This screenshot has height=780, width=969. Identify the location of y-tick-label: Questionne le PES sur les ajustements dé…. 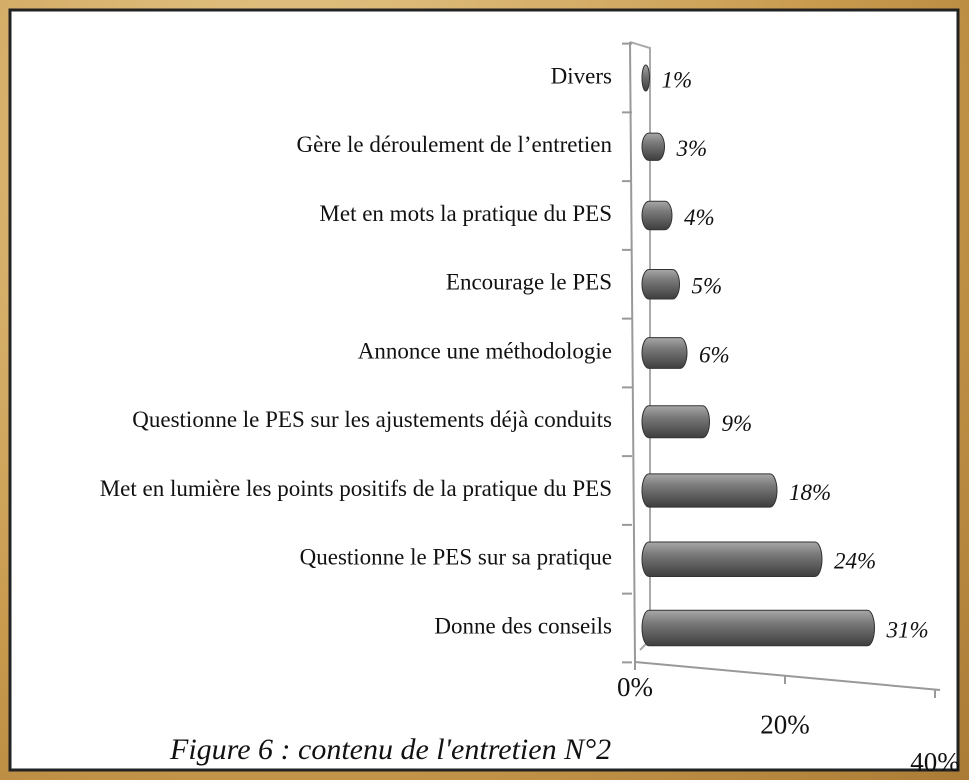
(372, 419).